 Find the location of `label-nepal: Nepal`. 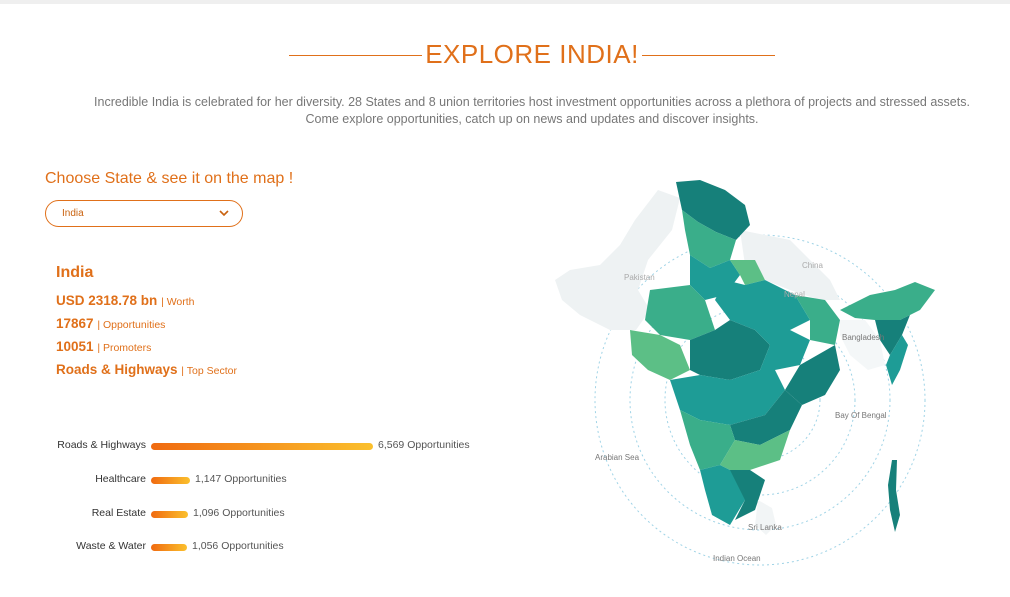

label-nepal: Nepal is located at coordinates (794, 294).